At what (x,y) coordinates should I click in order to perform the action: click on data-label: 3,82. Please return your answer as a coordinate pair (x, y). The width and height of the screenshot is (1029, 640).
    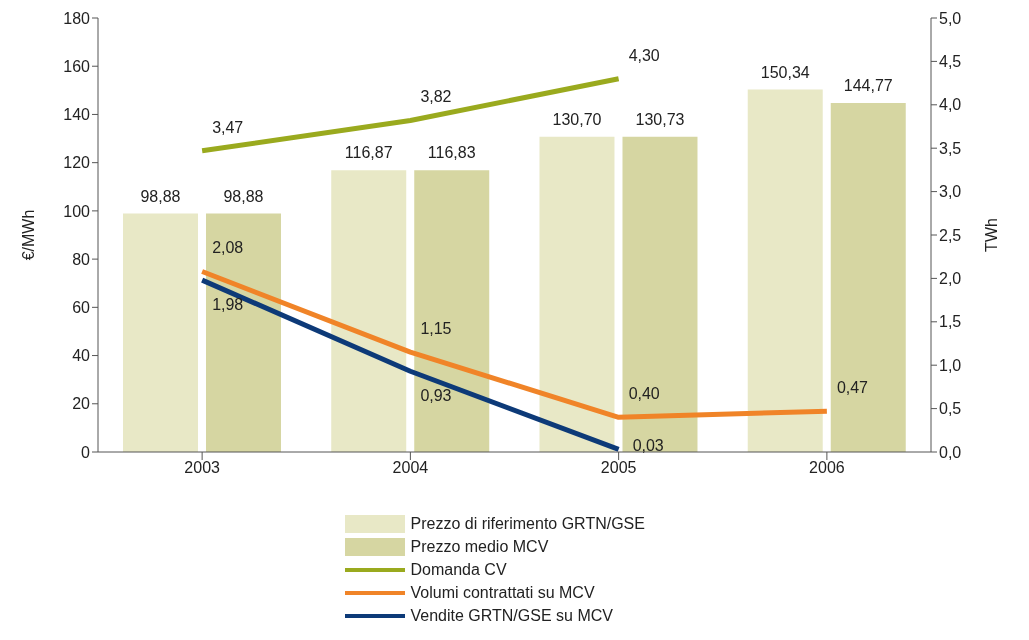
    Looking at the image, I should click on (436, 97).